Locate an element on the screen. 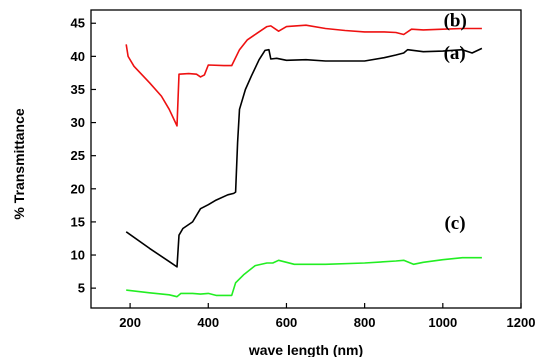  x-tick-label: 1000 is located at coordinates (442, 322).